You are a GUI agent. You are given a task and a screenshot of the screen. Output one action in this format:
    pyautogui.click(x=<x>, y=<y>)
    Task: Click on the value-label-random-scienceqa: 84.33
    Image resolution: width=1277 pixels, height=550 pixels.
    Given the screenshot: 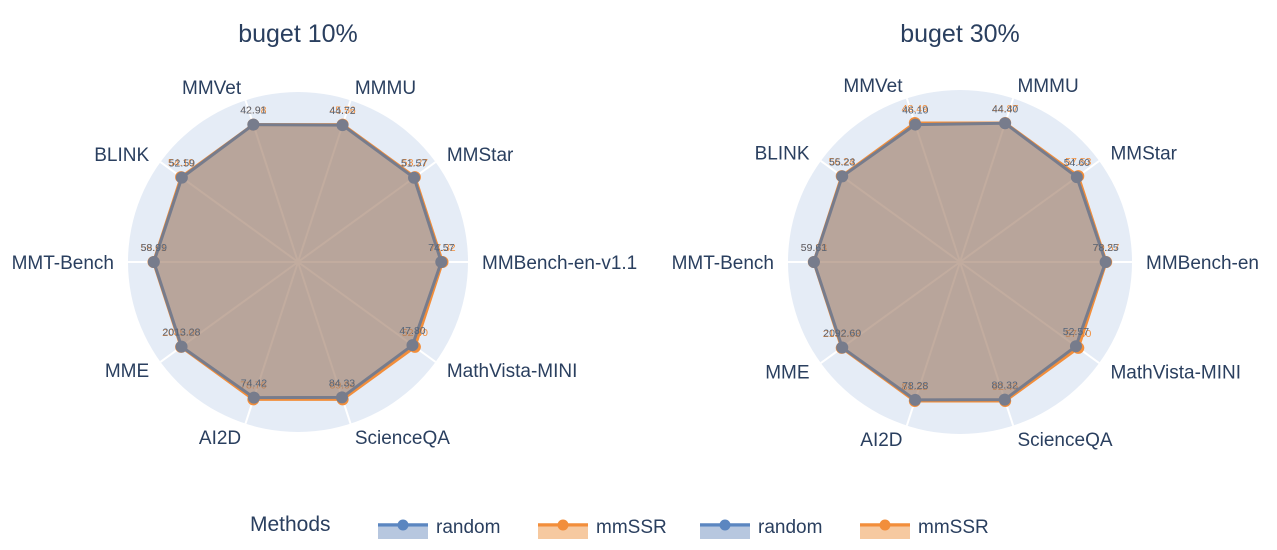 What is the action you would take?
    pyautogui.click(x=342, y=383)
    